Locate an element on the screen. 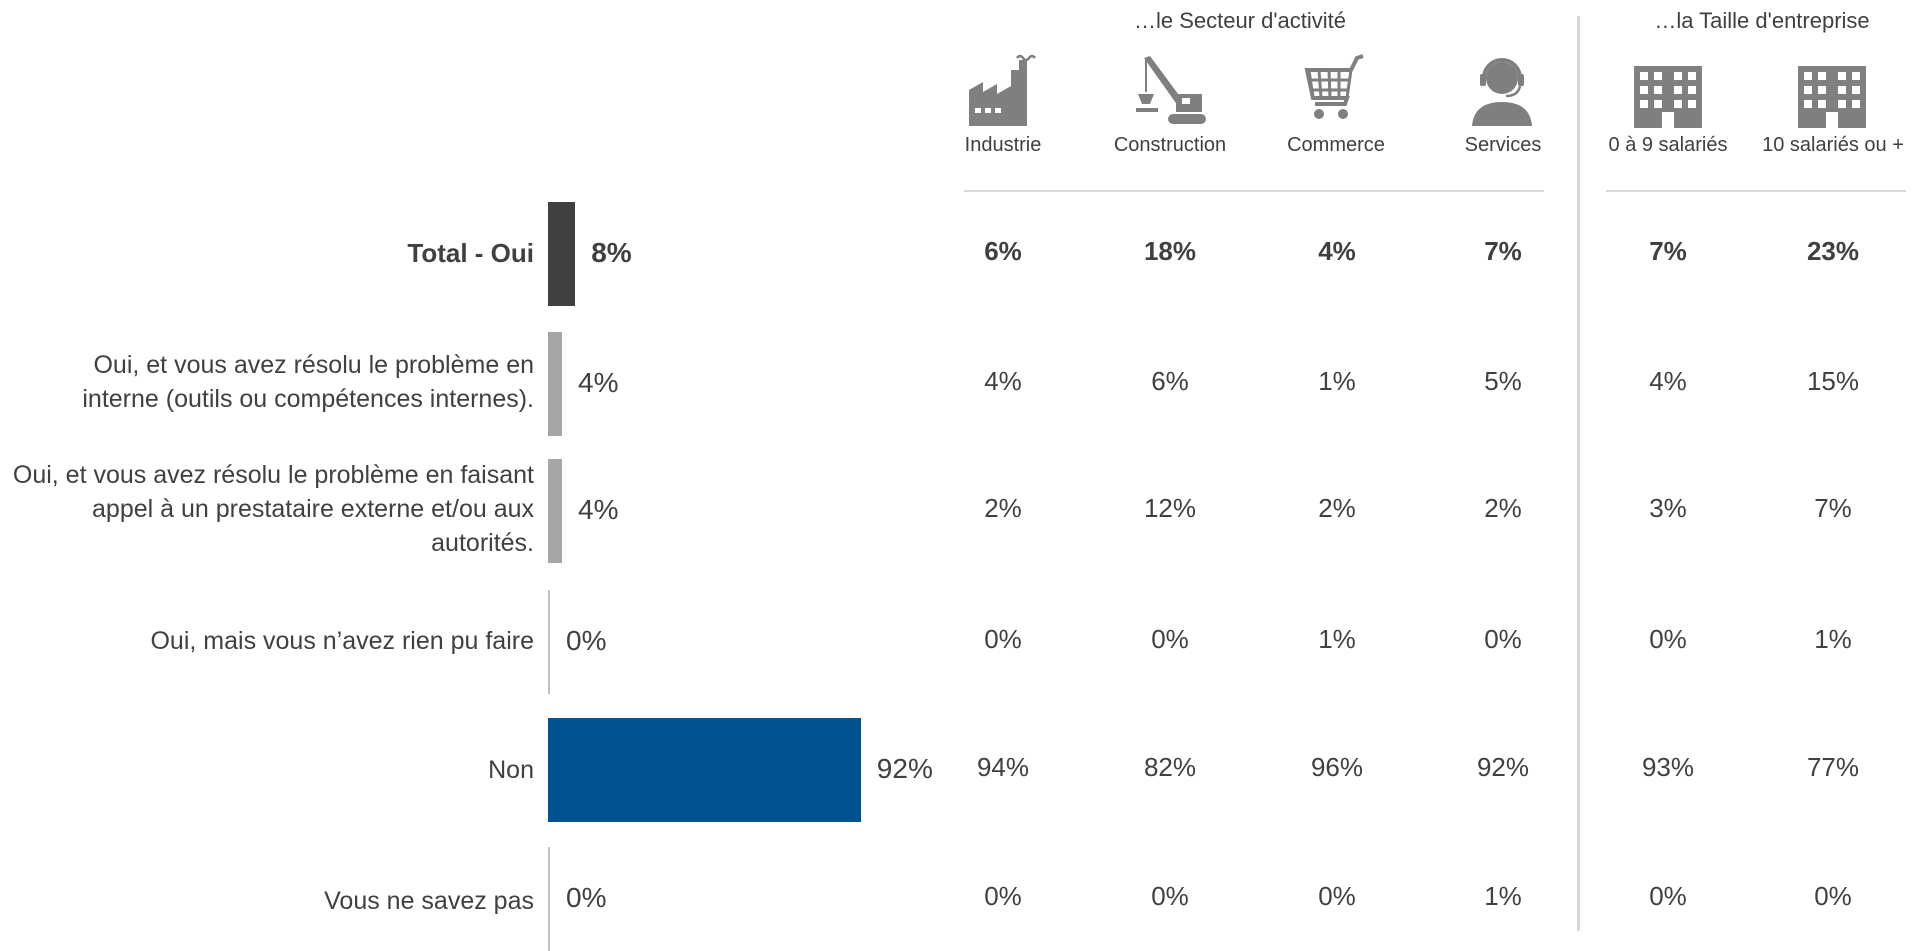 This screenshot has height=951, width=1912. table-cell-r3-c1: 0% is located at coordinates (1170, 639).